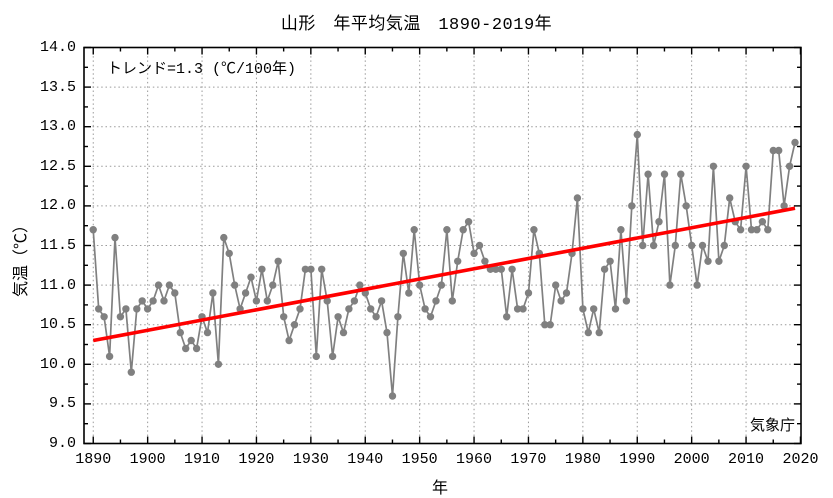  What do you see at coordinates (251, 277) in the screenshot?
I see `data-point-1919` at bounding box center [251, 277].